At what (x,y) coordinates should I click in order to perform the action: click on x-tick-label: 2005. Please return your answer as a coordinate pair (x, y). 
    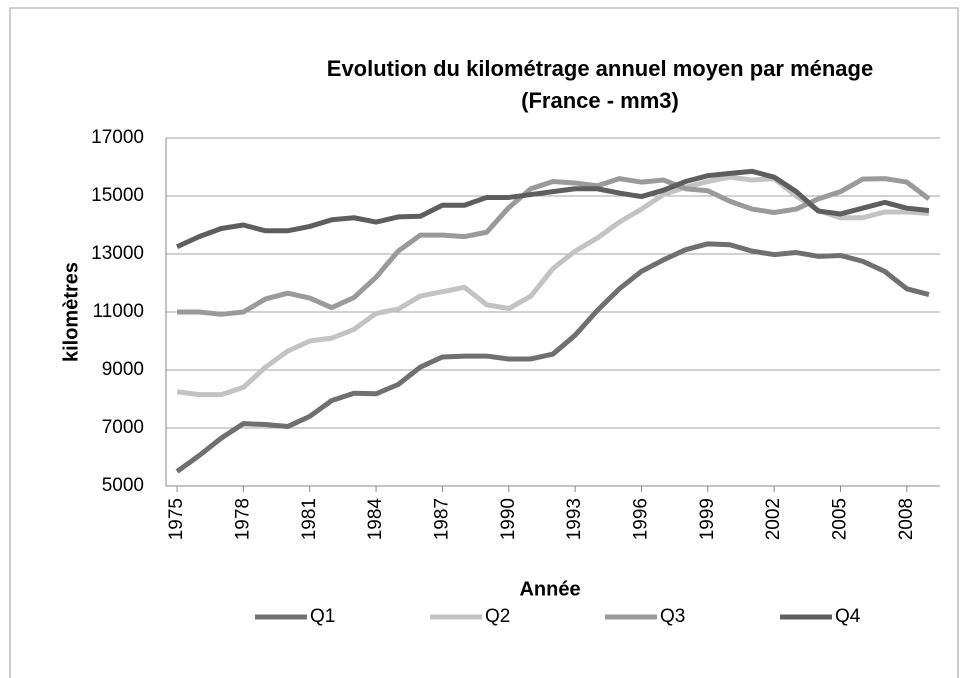
    Looking at the image, I should click on (840, 519).